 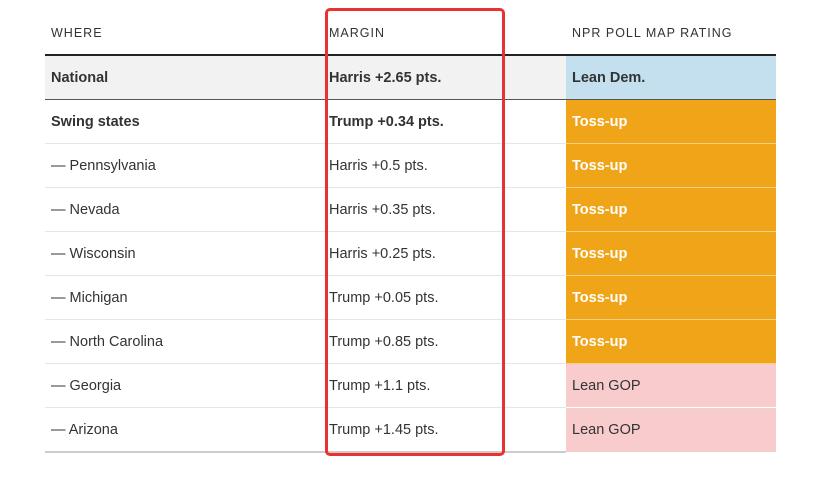 I want to click on where-cell: National, so click(x=184, y=77).